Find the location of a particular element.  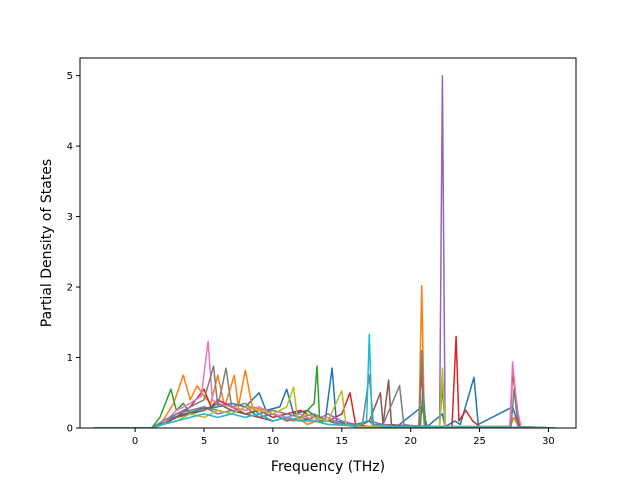

x-tick-label: 20 is located at coordinates (410, 441).